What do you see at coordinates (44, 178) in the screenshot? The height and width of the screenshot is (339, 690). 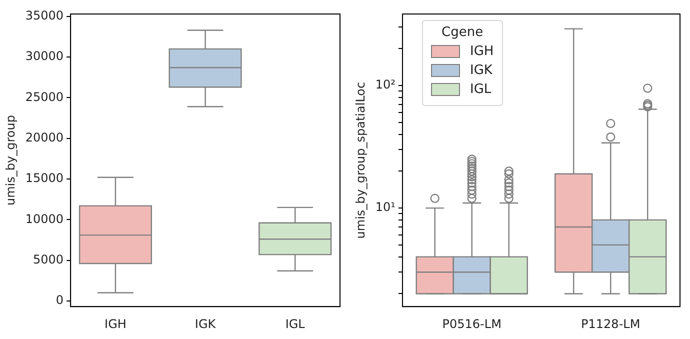 I see `y-tick-label: 15000` at bounding box center [44, 178].